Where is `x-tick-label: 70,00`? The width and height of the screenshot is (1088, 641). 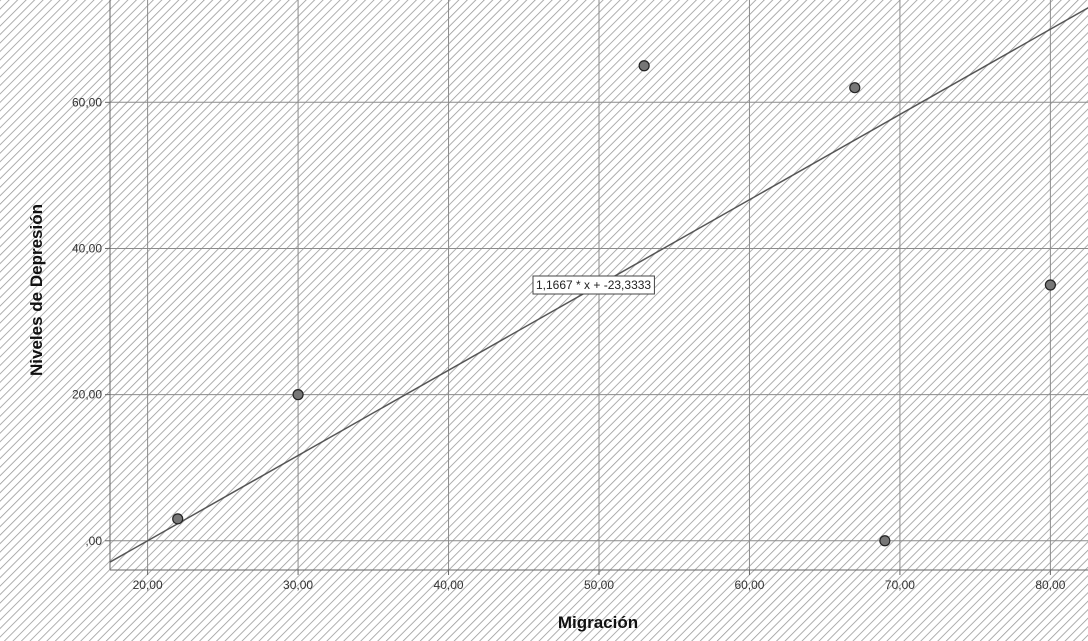 x-tick-label: 70,00 is located at coordinates (900, 585).